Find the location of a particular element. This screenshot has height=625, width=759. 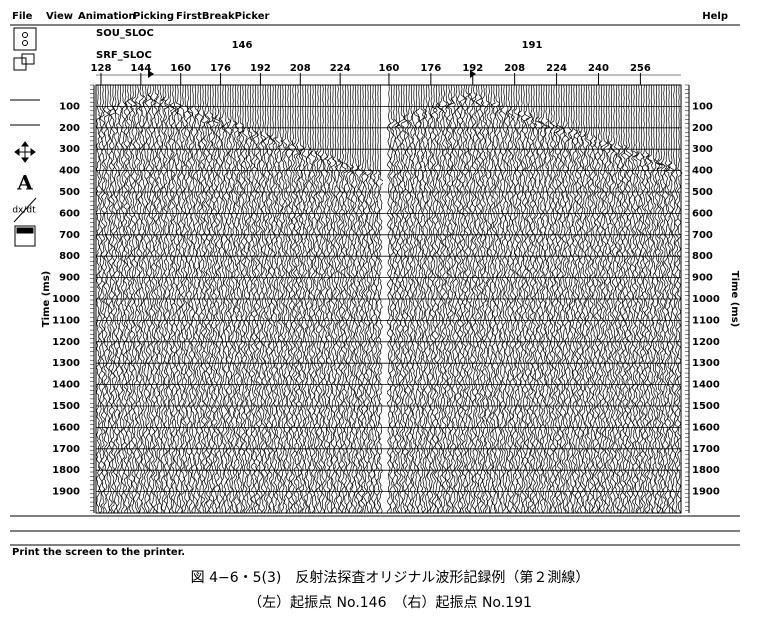

header-label: SRF_SLOC is located at coordinates (124, 55).